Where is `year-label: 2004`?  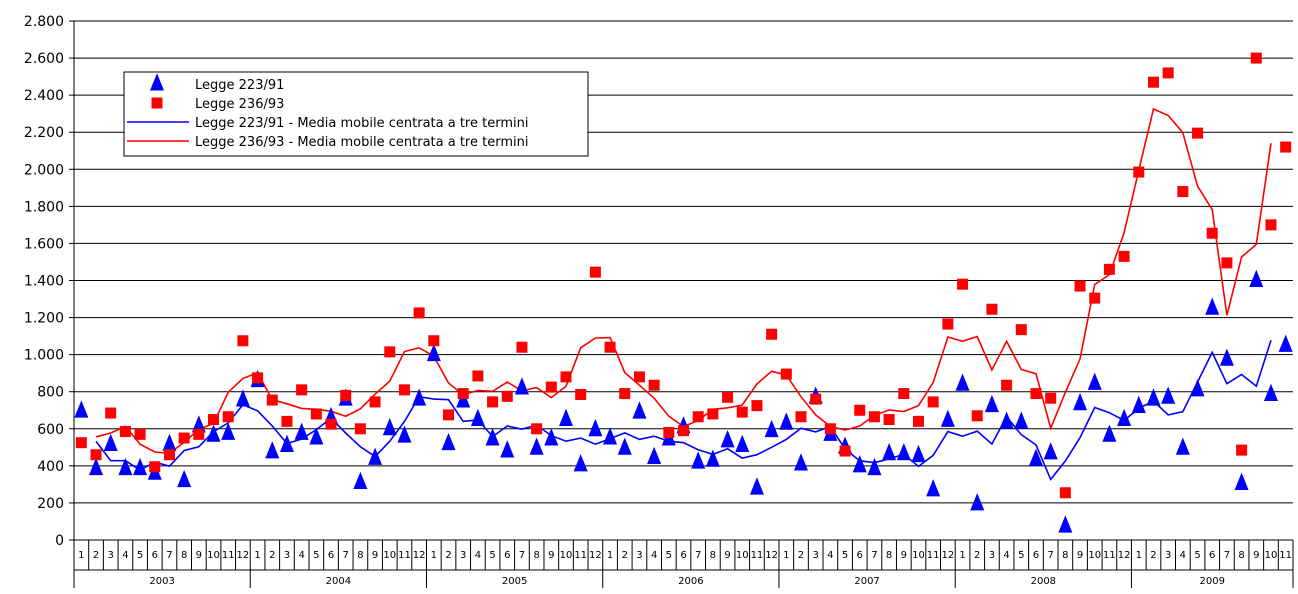 year-label: 2004 is located at coordinates (338, 581).